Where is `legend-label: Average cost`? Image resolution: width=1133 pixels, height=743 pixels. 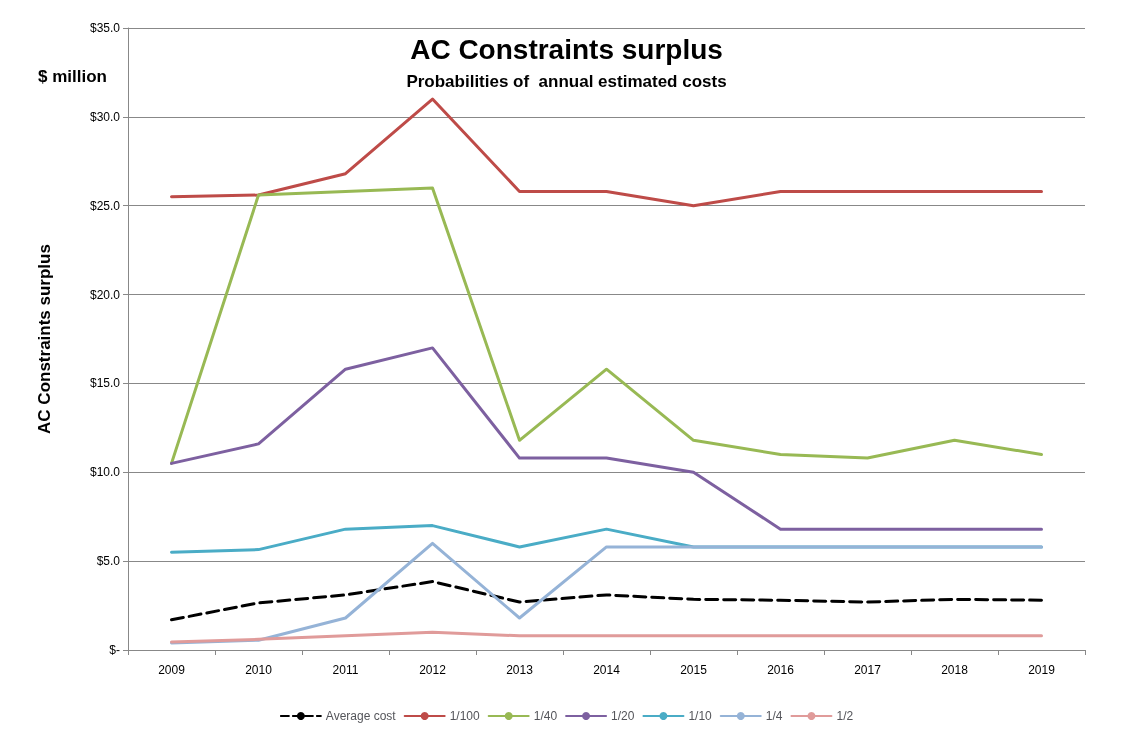 legend-label: Average cost is located at coordinates (361, 716).